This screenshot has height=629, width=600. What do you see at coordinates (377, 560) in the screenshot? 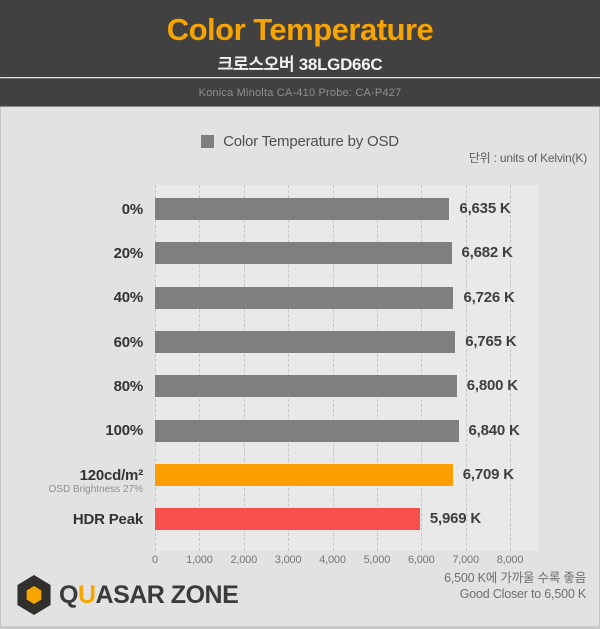
I see `x-tick-label: 5,000` at bounding box center [377, 560].